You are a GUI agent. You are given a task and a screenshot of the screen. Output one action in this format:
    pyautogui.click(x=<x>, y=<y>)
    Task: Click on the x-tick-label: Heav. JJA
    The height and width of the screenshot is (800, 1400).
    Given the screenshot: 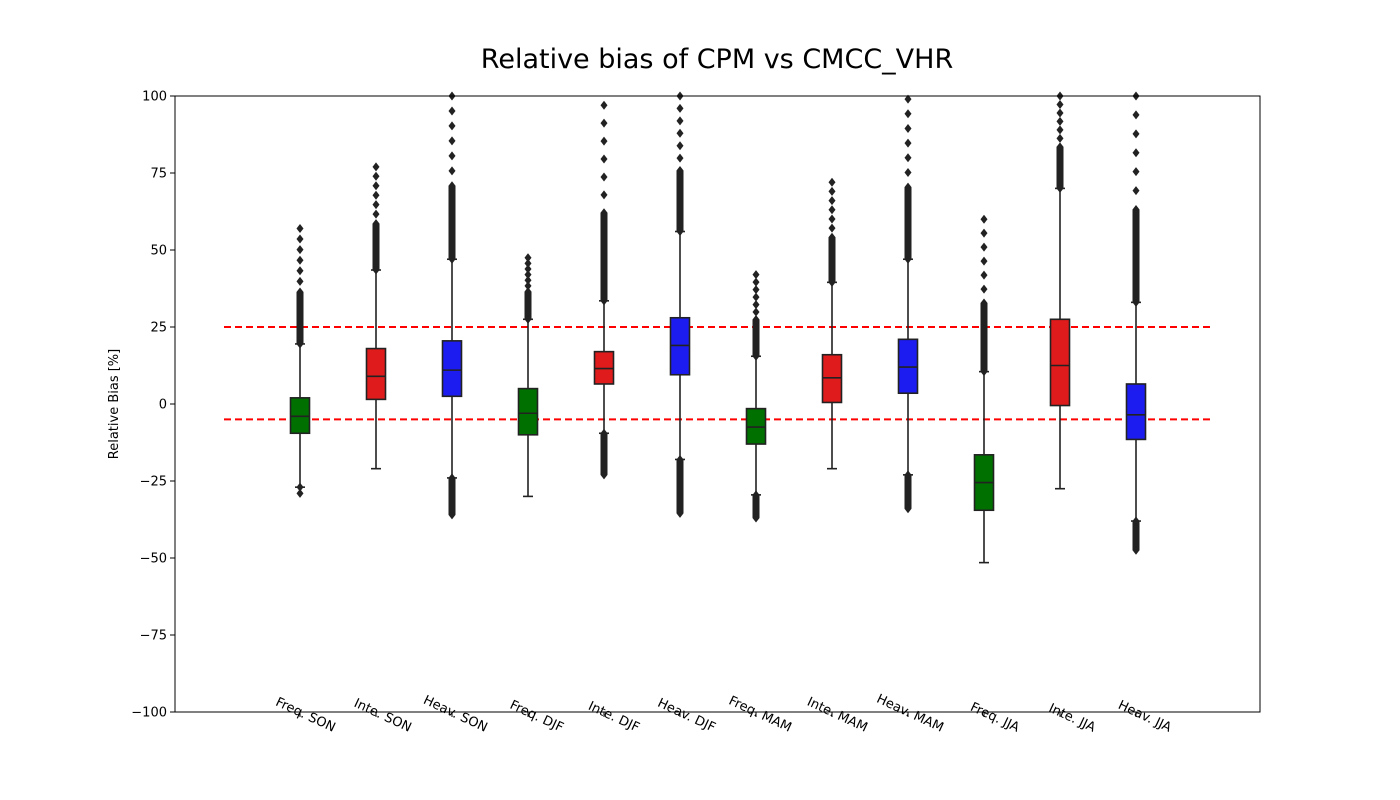 What is the action you would take?
    pyautogui.click(x=1145, y=717)
    